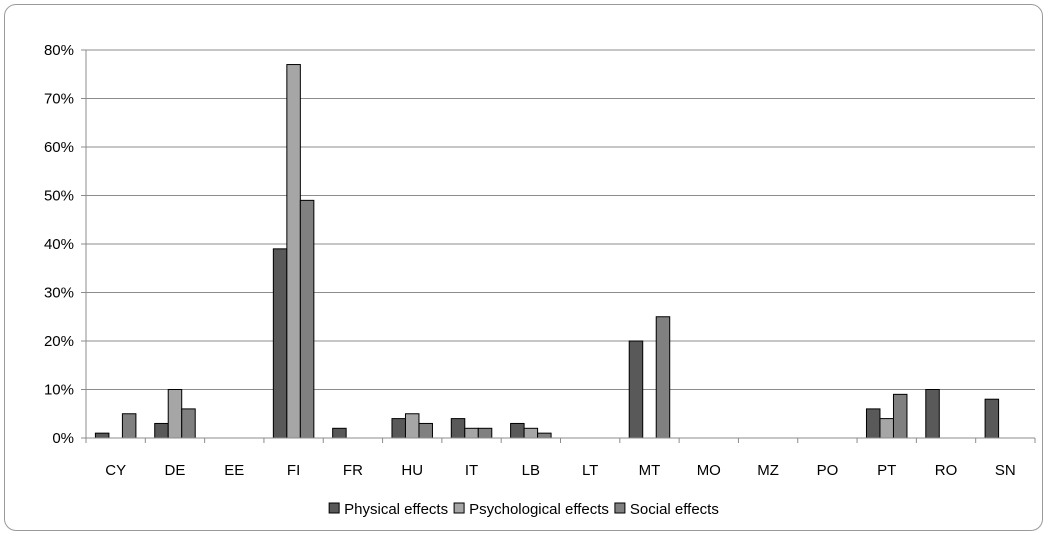 Image resolution: width=1048 pixels, height=536 pixels. Describe the element at coordinates (175, 470) in the screenshot. I see `x-tick-label: DE` at that location.